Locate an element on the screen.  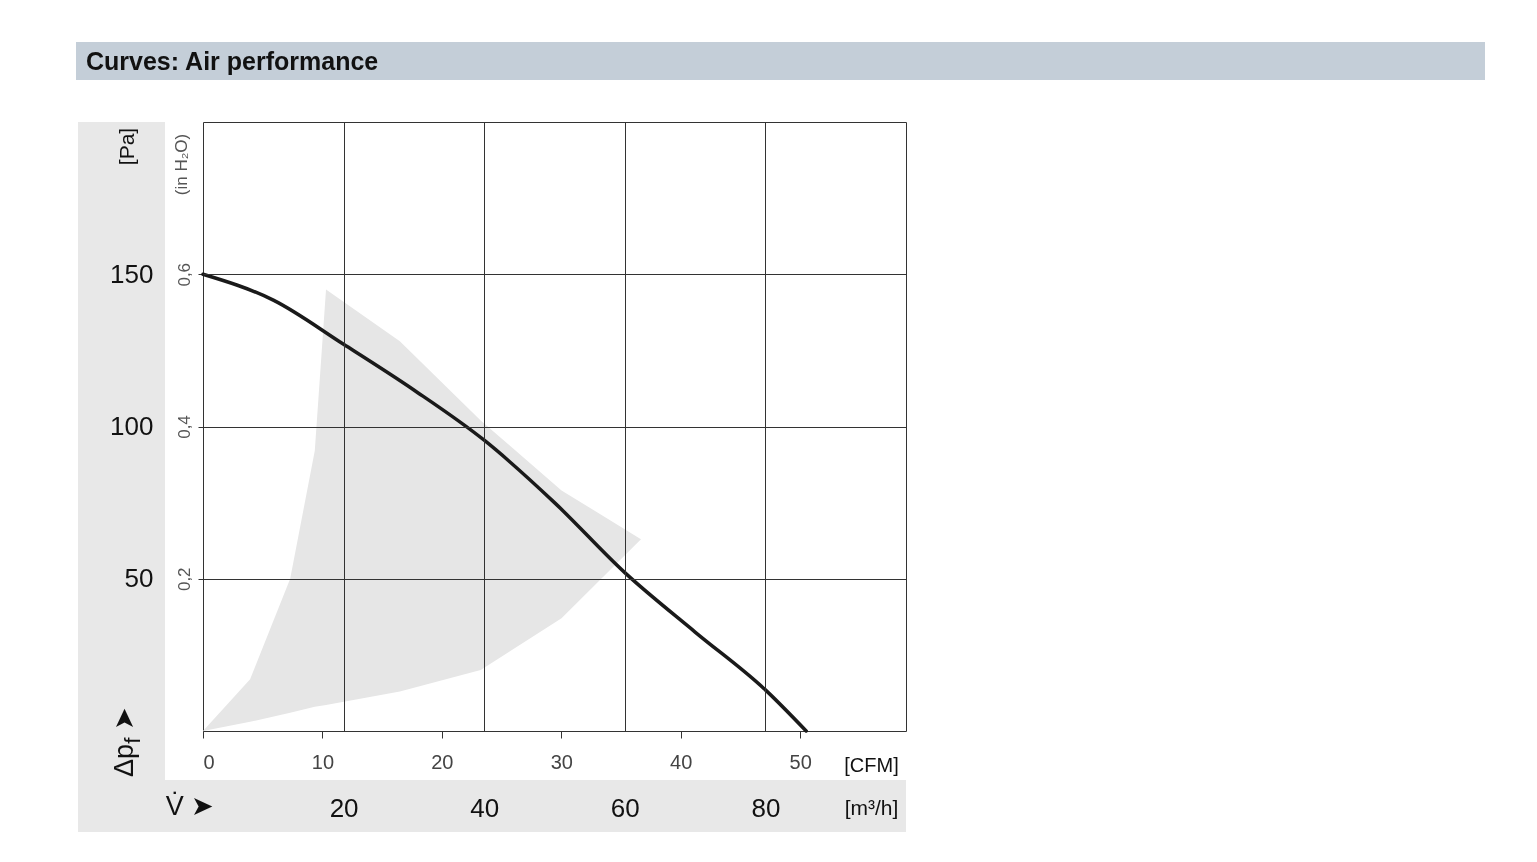
x2-tick-label: 10 is located at coordinates (323, 761).